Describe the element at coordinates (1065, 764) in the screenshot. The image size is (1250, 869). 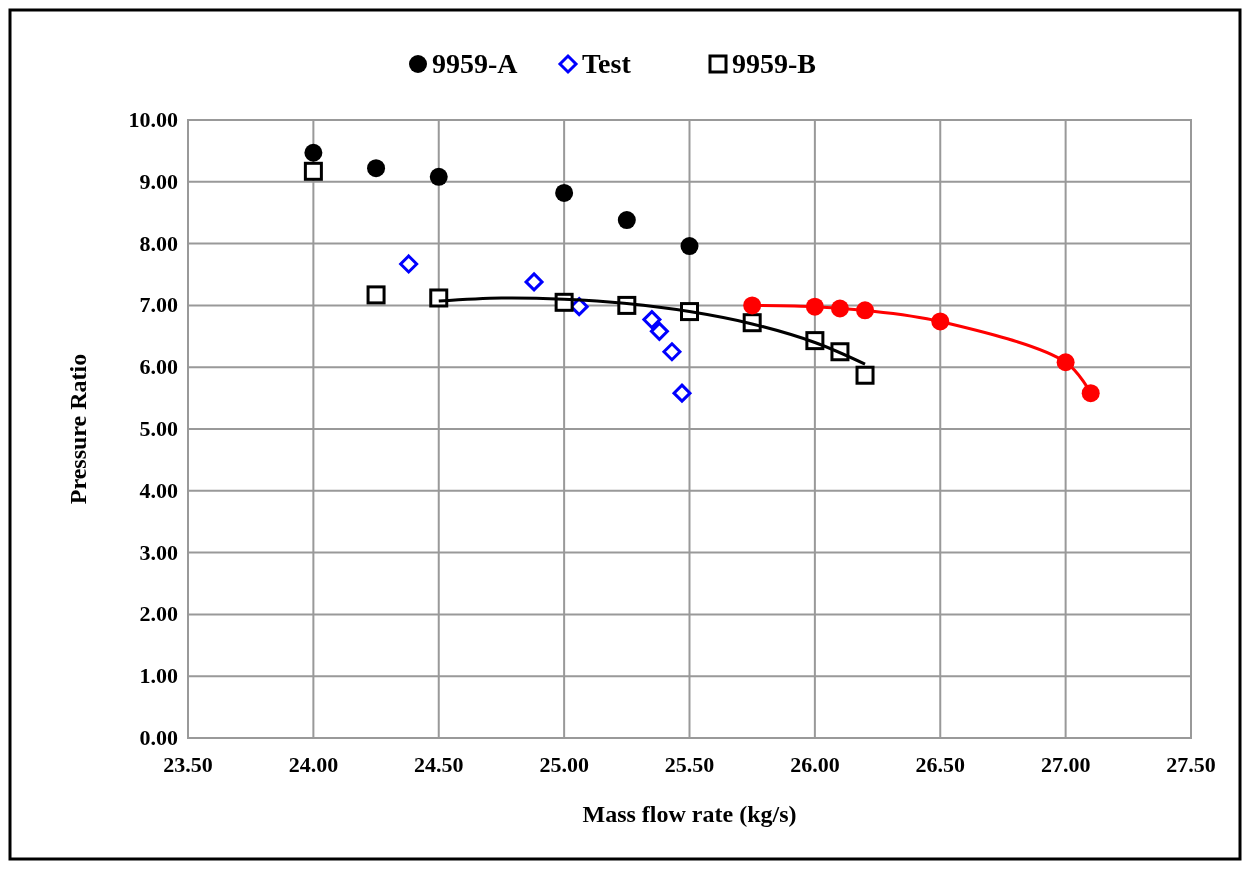
I see `x-tick-label: 27.00` at that location.